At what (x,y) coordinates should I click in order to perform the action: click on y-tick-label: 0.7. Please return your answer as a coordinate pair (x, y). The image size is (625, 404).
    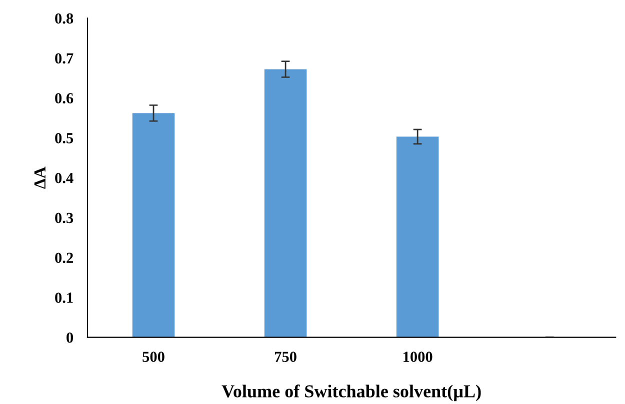
    Looking at the image, I should click on (64, 58).